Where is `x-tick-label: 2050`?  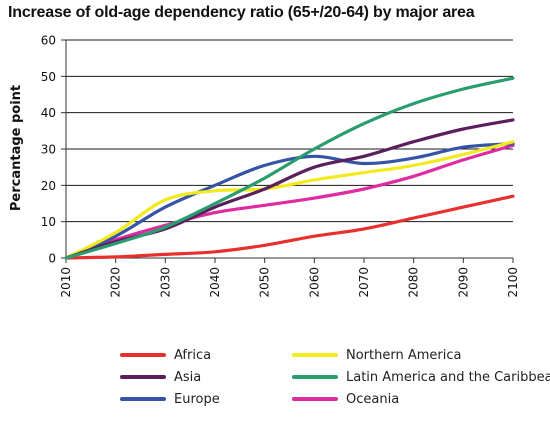
x-tick-label: 2050 is located at coordinates (265, 282).